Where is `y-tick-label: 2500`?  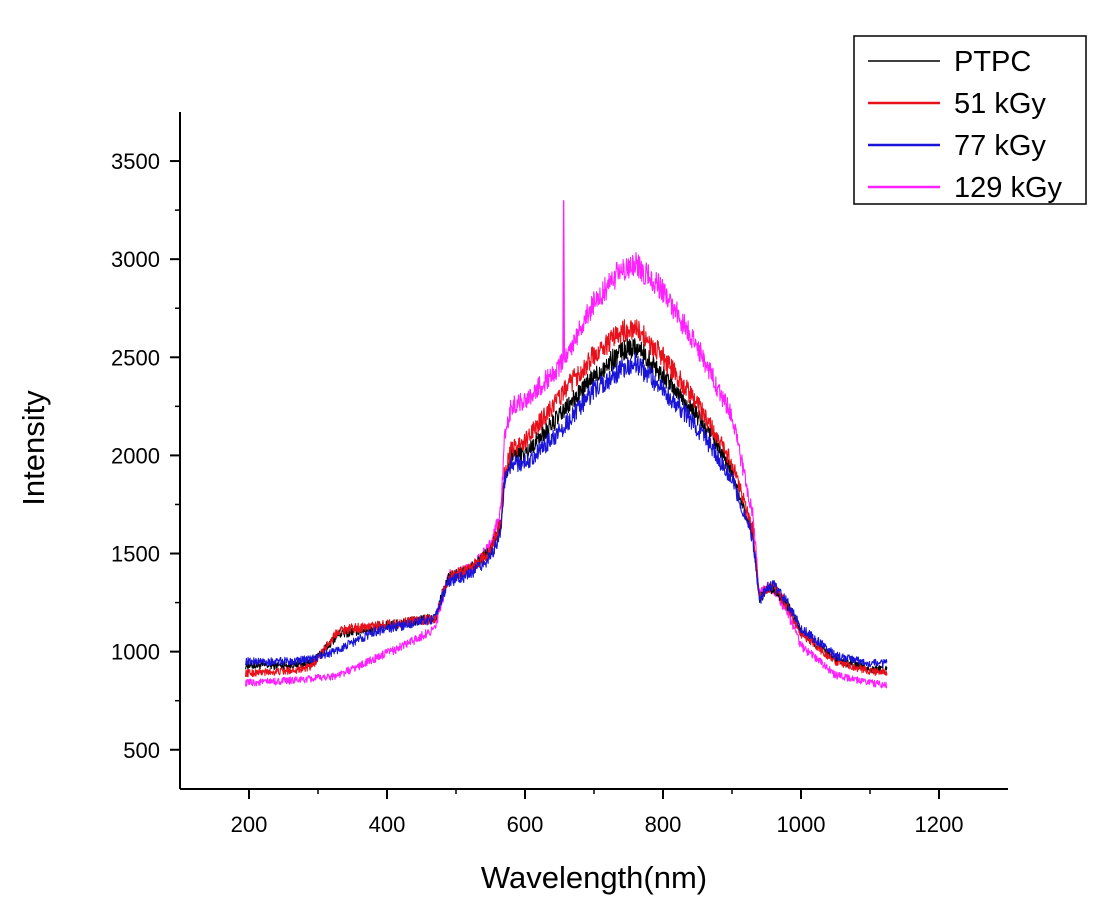
y-tick-label: 2500 is located at coordinates (135, 357).